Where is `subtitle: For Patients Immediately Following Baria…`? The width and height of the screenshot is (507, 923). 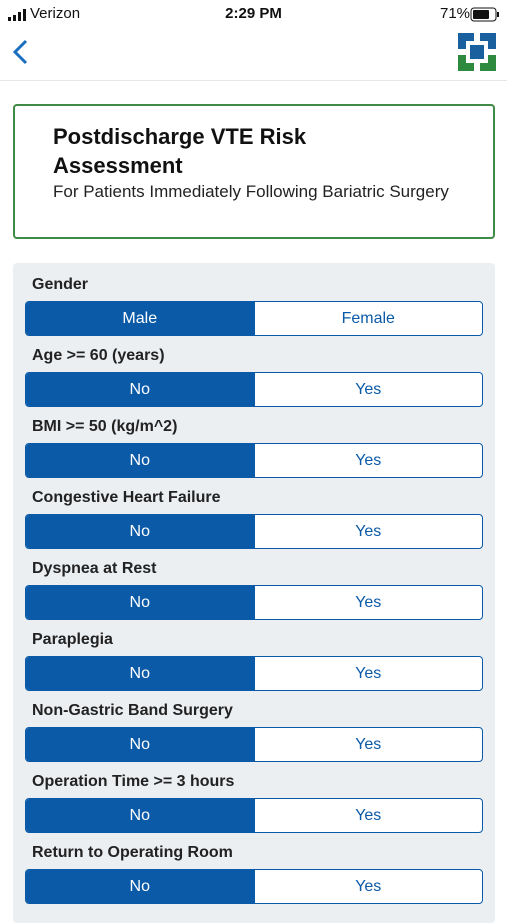
subtitle: For Patients Immediately Following Baria… is located at coordinates (251, 191).